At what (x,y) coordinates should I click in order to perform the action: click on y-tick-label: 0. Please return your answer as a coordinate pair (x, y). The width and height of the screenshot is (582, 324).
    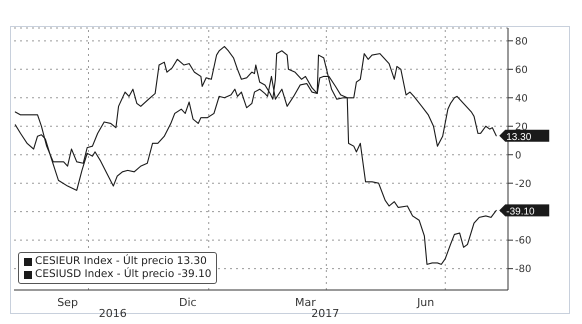
    Looking at the image, I should click on (518, 156).